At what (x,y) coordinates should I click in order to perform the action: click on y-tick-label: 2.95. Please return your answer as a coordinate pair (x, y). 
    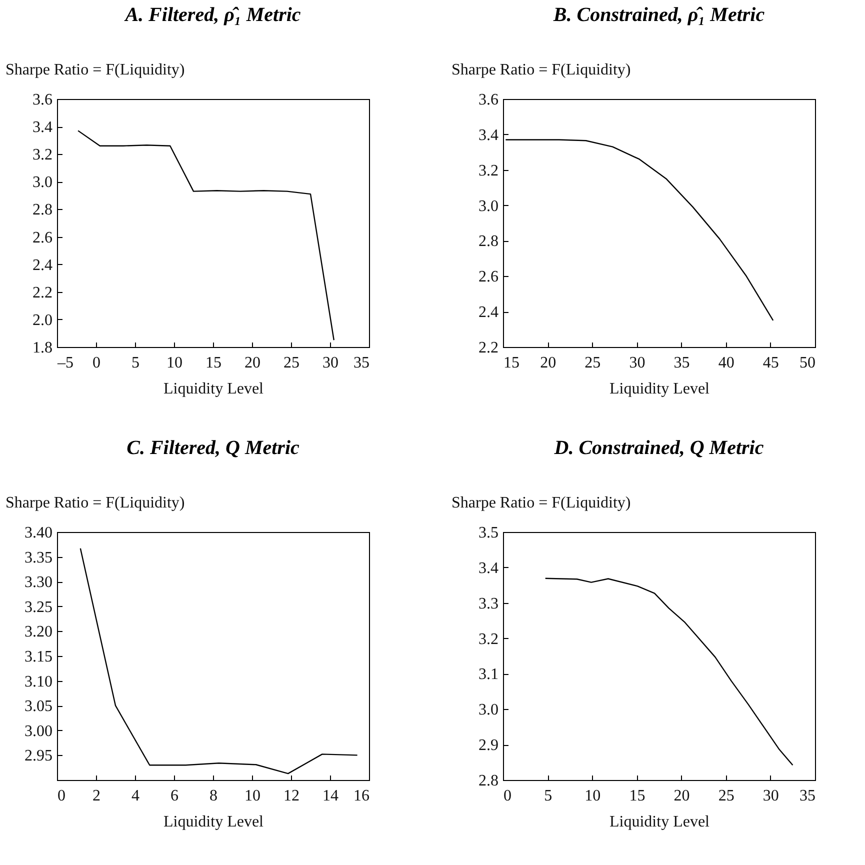
    Looking at the image, I should click on (38, 756).